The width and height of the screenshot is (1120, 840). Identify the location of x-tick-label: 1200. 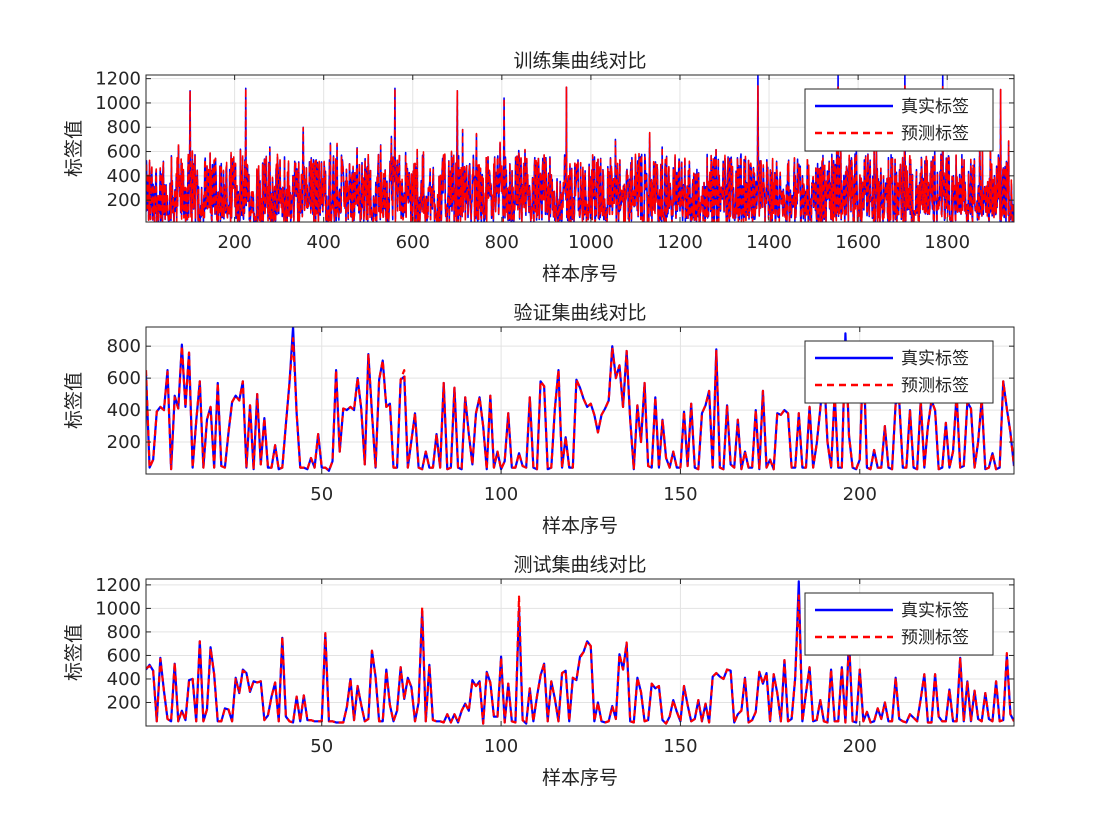
(680, 242).